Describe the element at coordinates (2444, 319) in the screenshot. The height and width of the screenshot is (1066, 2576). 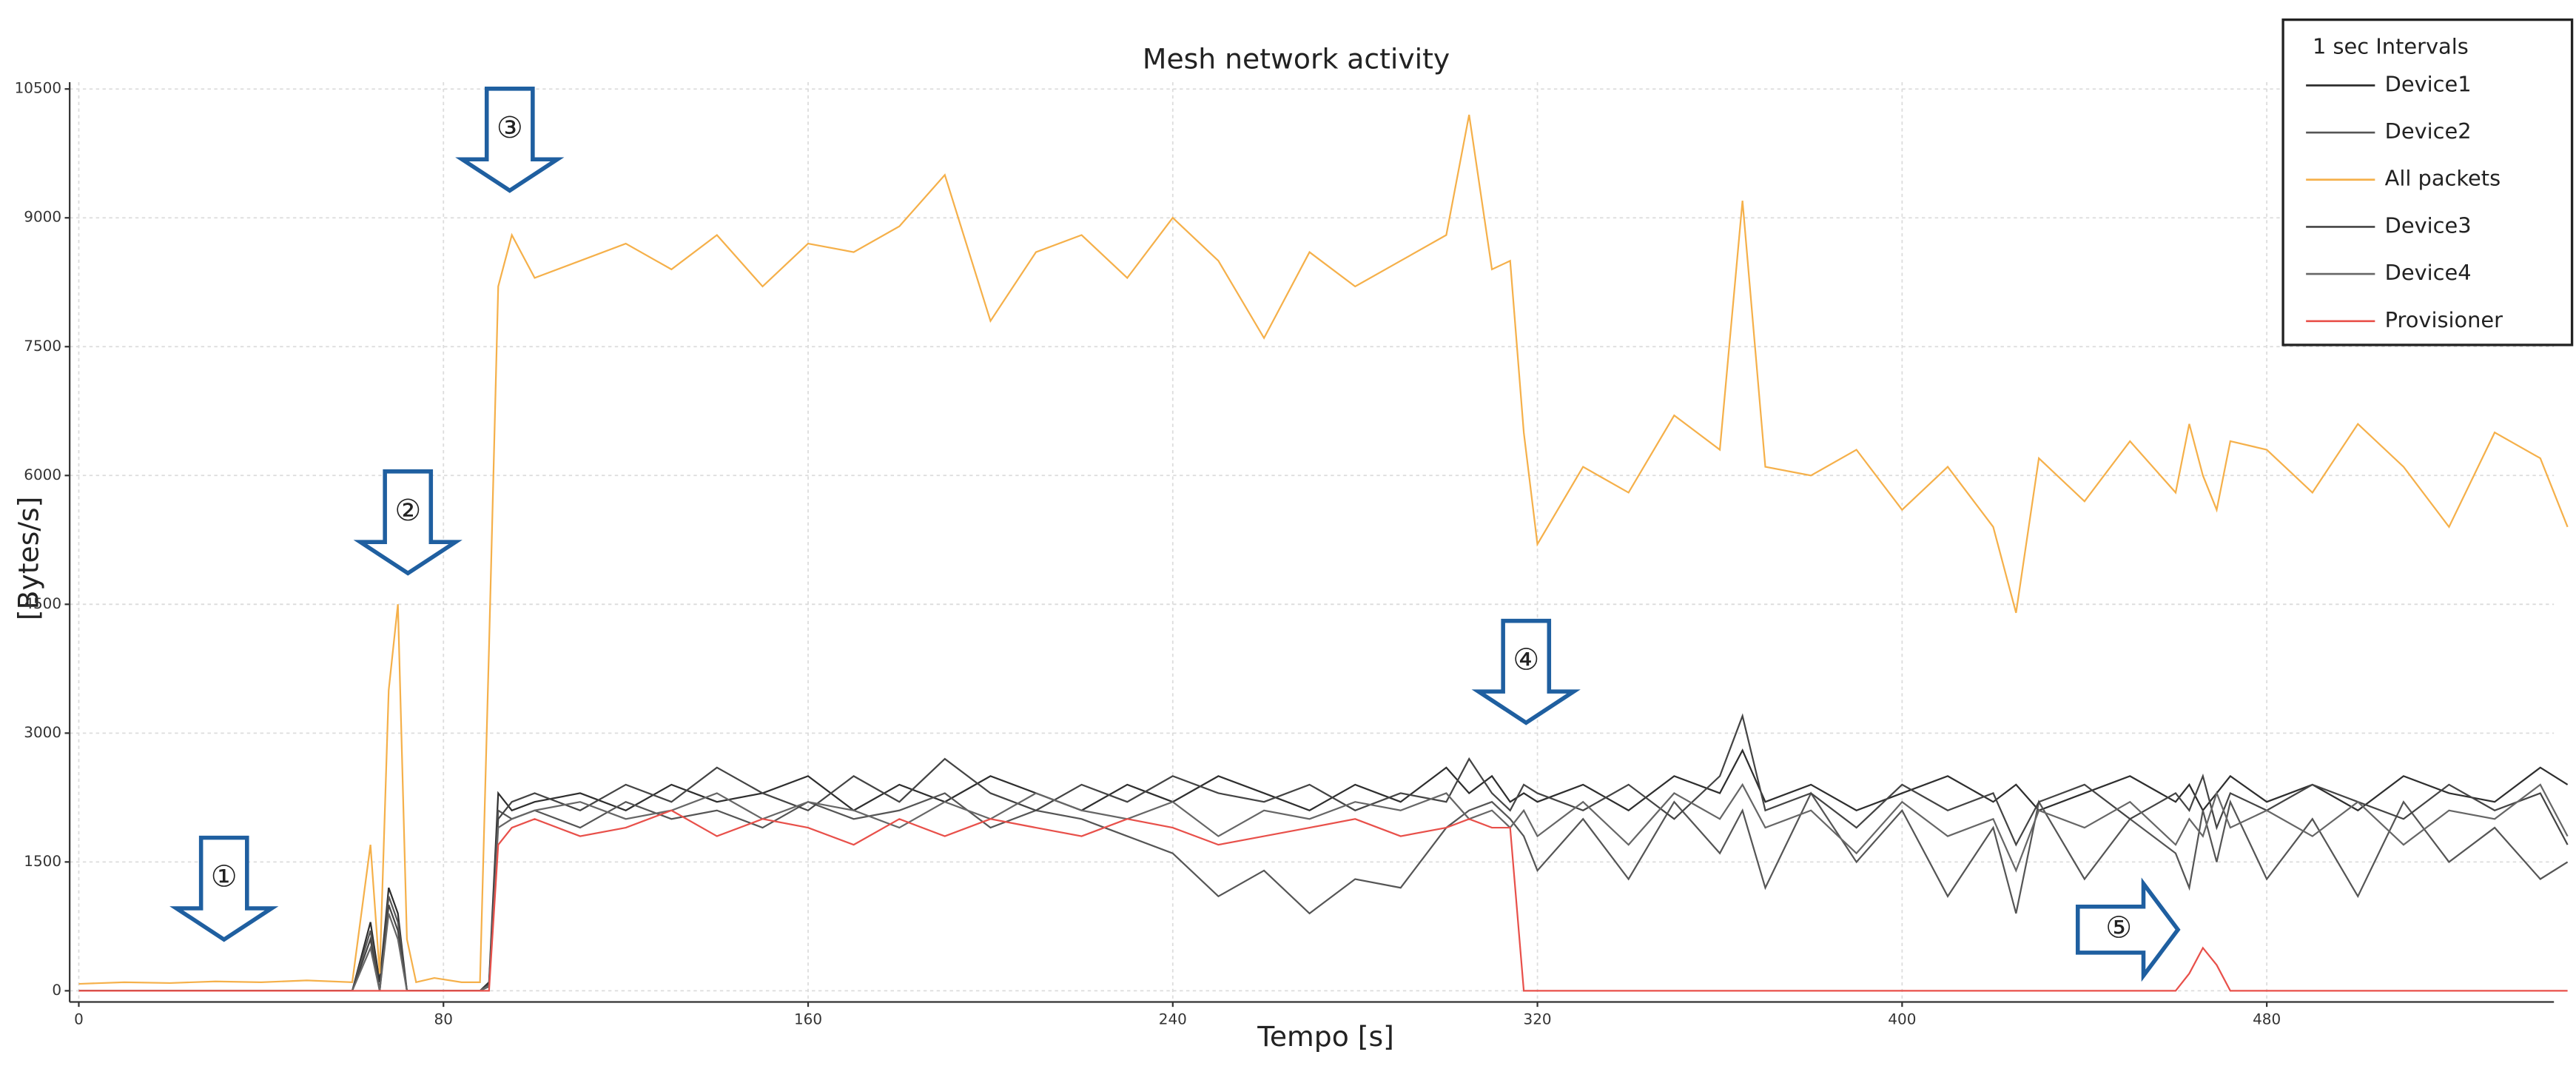
I see `legend-label: Provisioner` at that location.